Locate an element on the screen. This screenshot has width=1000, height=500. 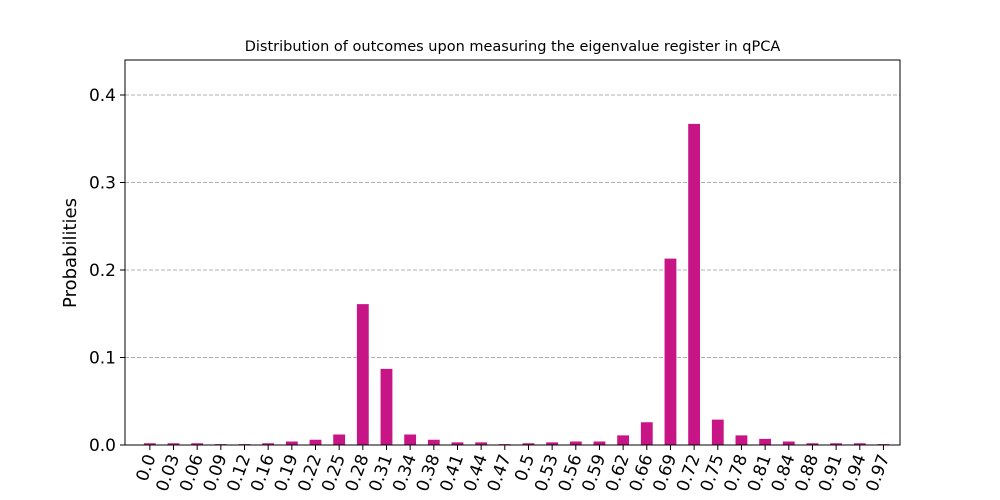
y-tick-label: 0.0 is located at coordinates (102, 446).